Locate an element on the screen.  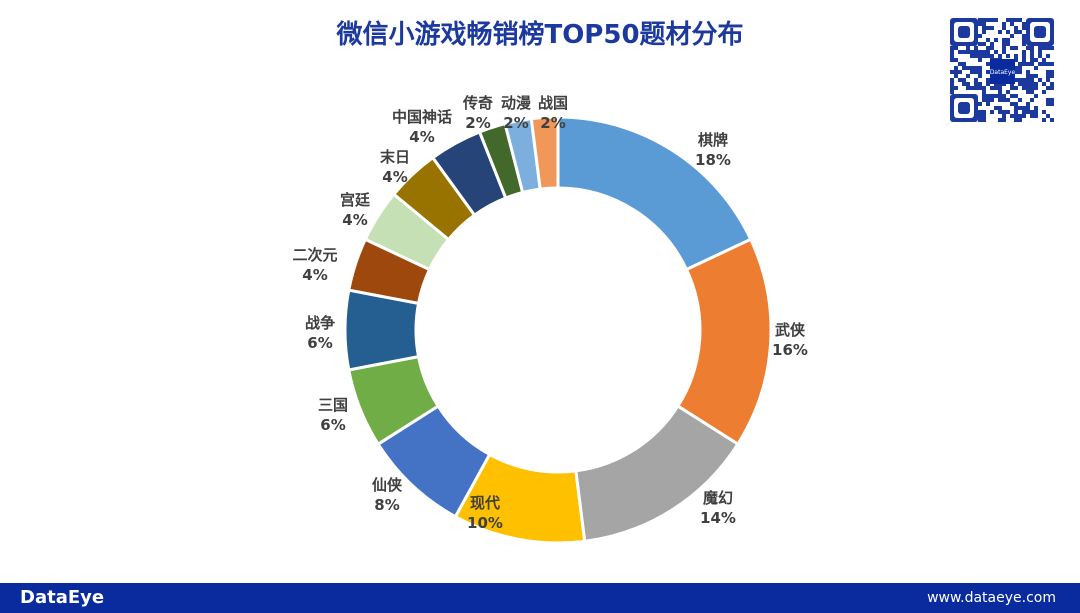
value-label: 8% is located at coordinates (387, 505).